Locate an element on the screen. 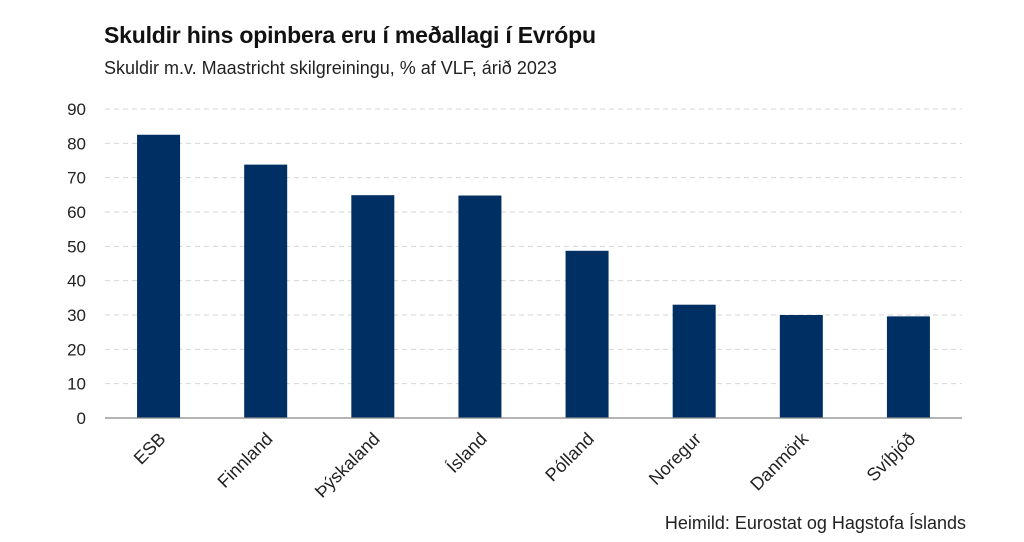 The height and width of the screenshot is (542, 1024). y-tick-label: 90 is located at coordinates (76, 109).